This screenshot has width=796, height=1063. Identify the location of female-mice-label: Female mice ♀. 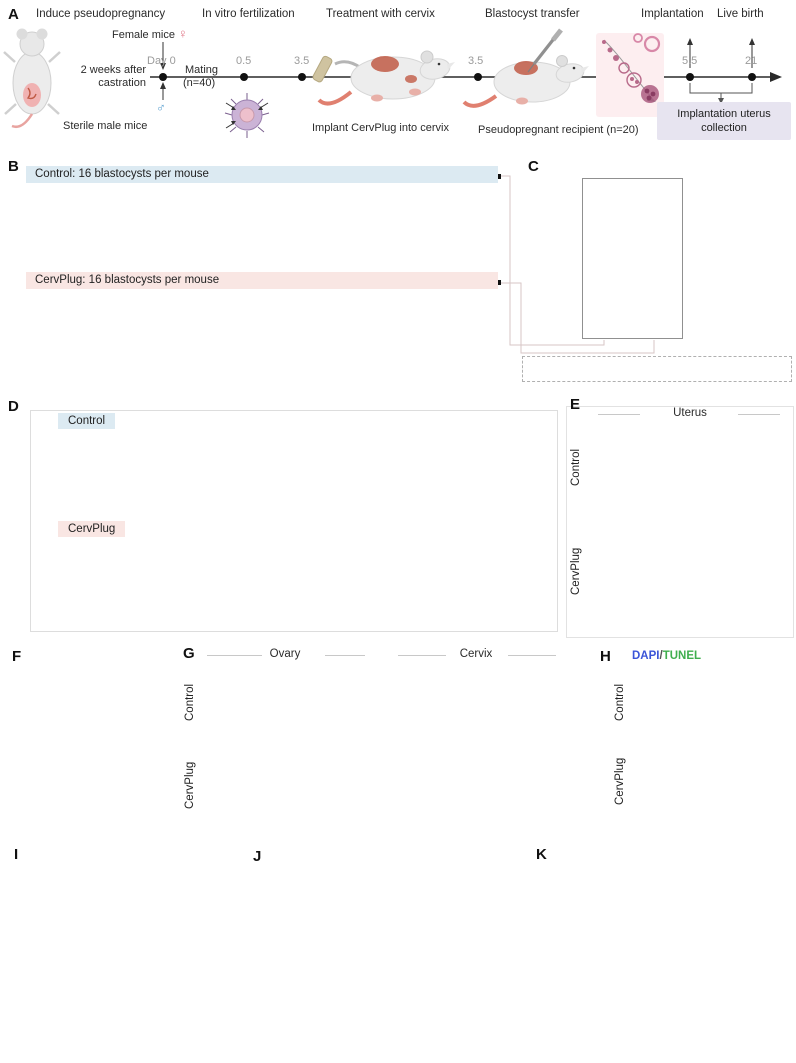
(150, 33).